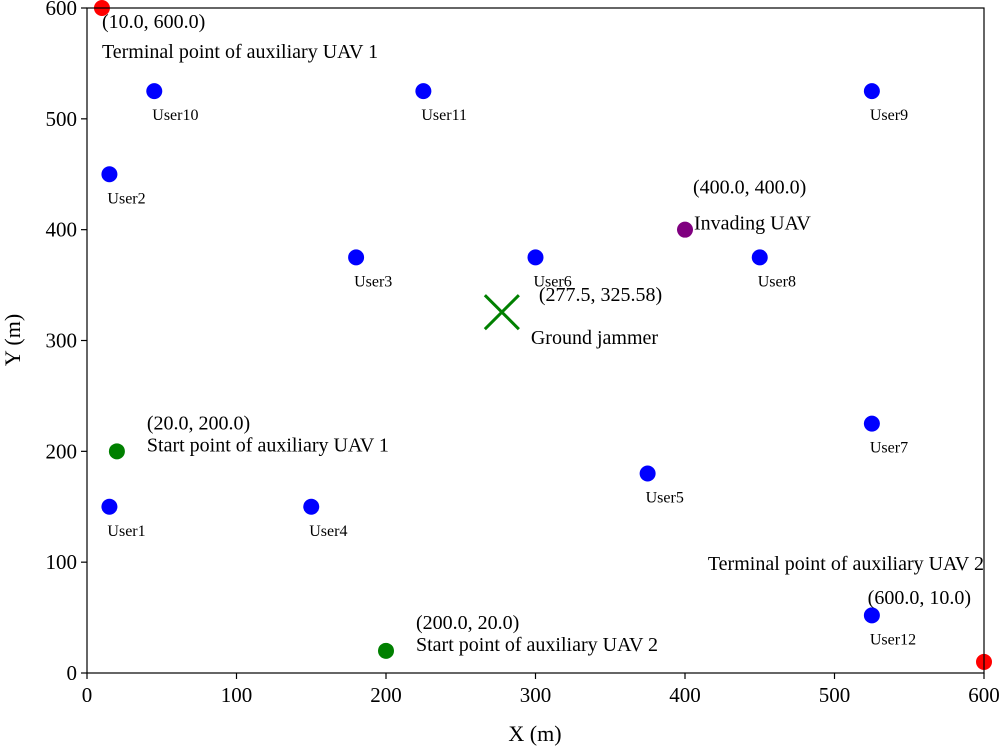  I want to click on y-tick-label: 300, so click(62, 341).